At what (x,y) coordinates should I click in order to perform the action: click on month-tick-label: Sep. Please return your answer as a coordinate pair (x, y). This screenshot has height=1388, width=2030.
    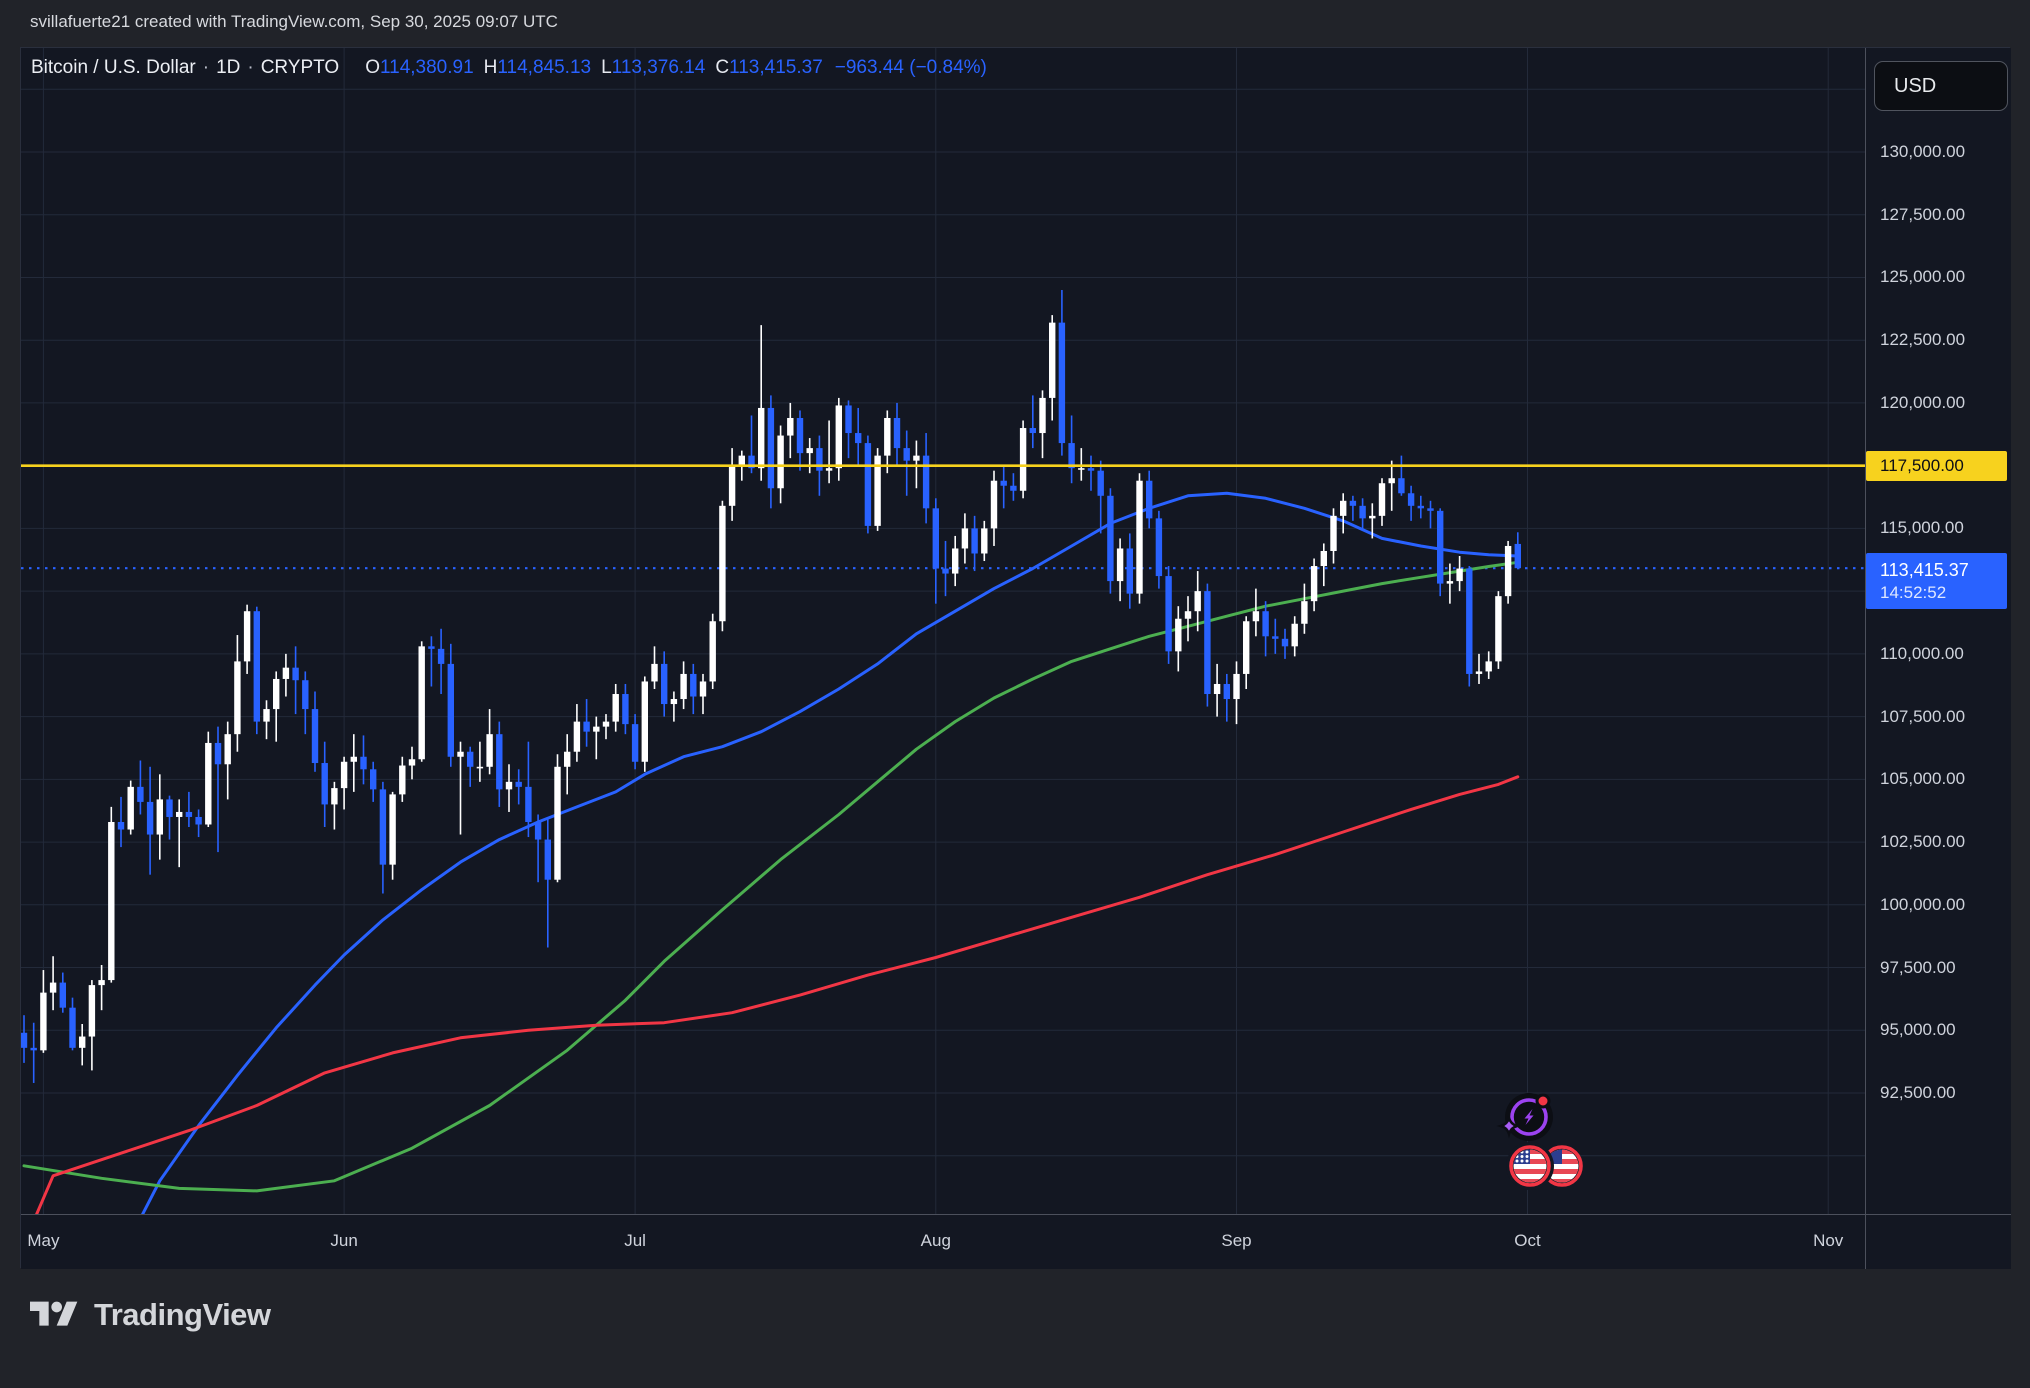
    Looking at the image, I should click on (1236, 1240).